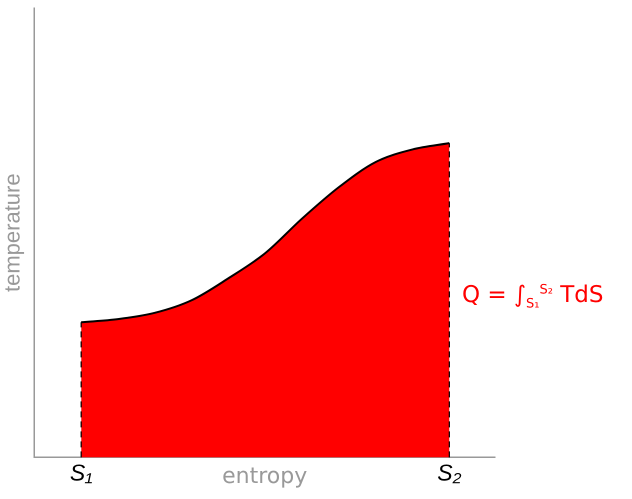 The height and width of the screenshot is (499, 632). What do you see at coordinates (12, 232) in the screenshot?
I see `y-axis-title: temperature` at bounding box center [12, 232].